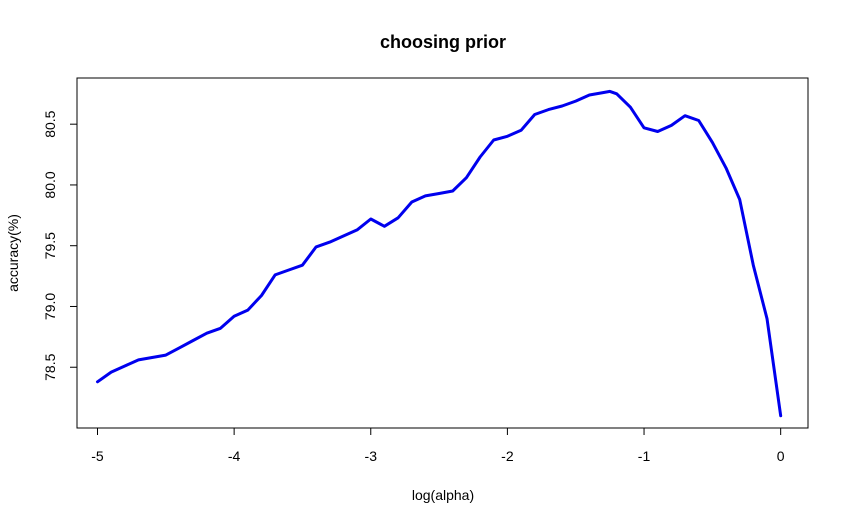 This screenshot has width=849, height=525. Describe the element at coordinates (507, 456) in the screenshot. I see `x-tick-label: -2` at that location.